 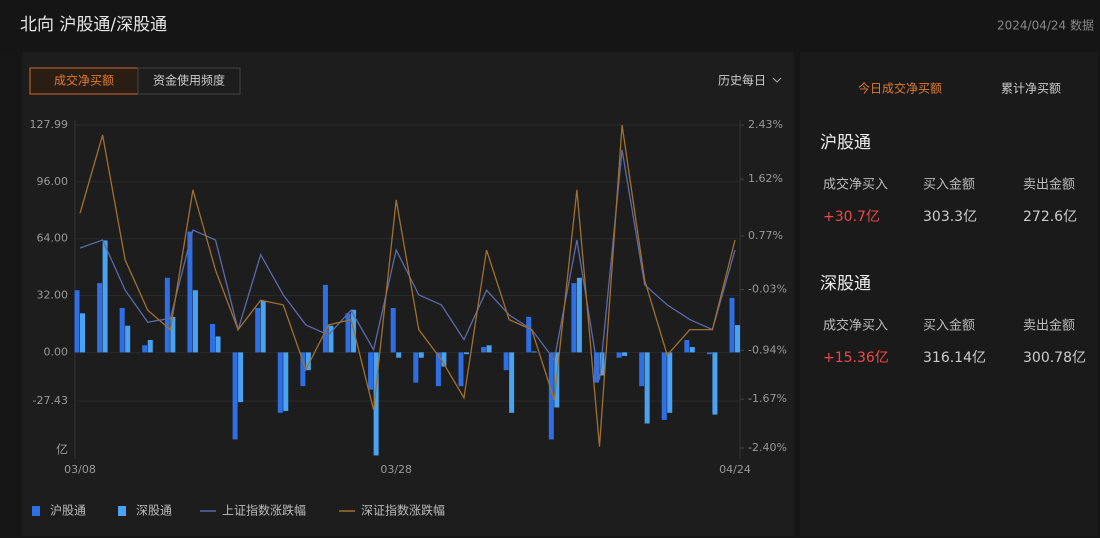 I want to click on y2-tick-label: -0.03%, so click(x=767, y=289).